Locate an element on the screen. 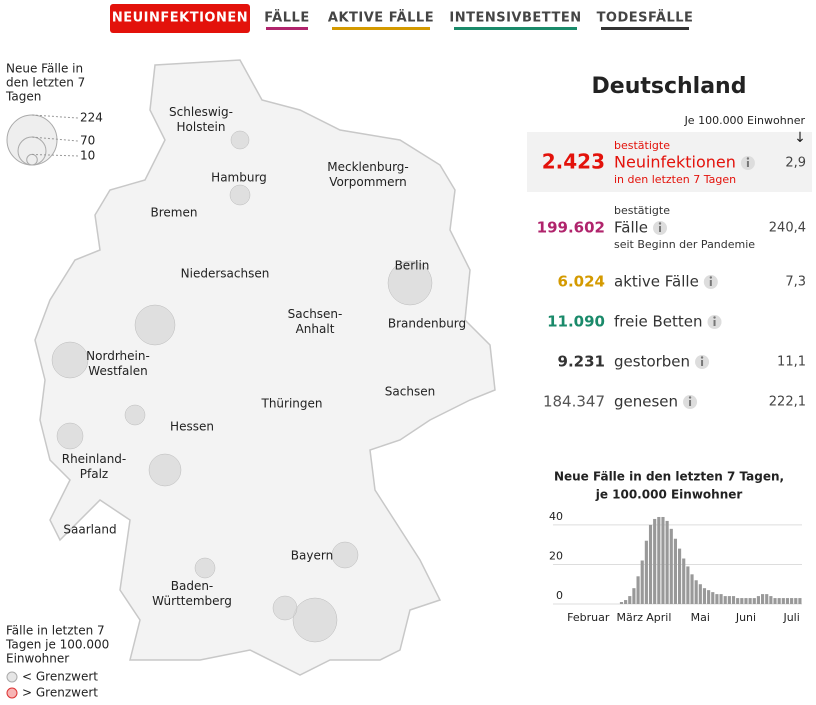  nav-active-bg is located at coordinates (180, 18).